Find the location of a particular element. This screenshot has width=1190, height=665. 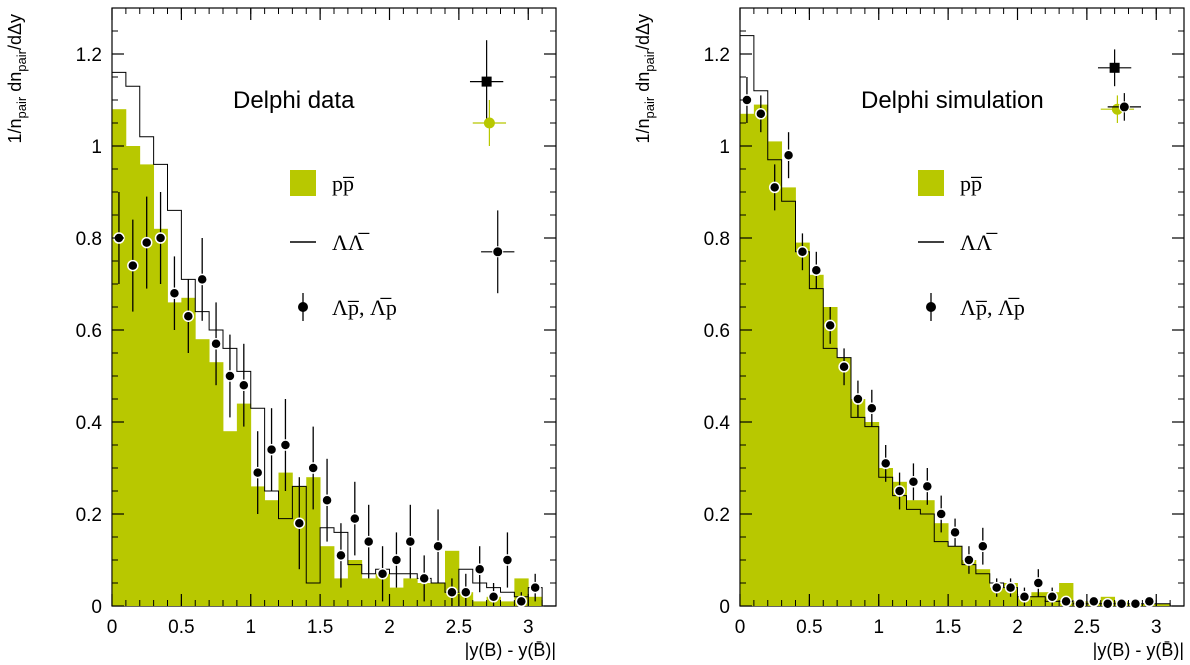

x-tick-label: 1 is located at coordinates (878, 627).